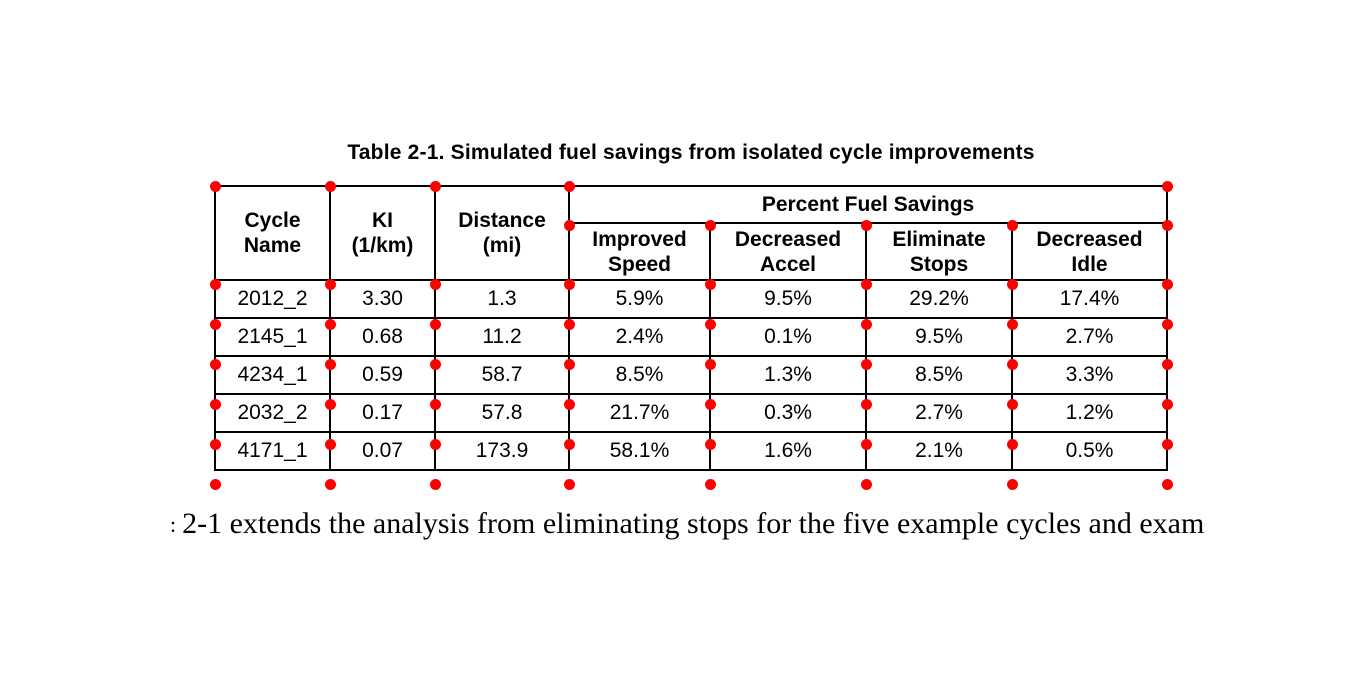  Describe the element at coordinates (272, 245) in the screenshot. I see `header-line: Name` at that location.